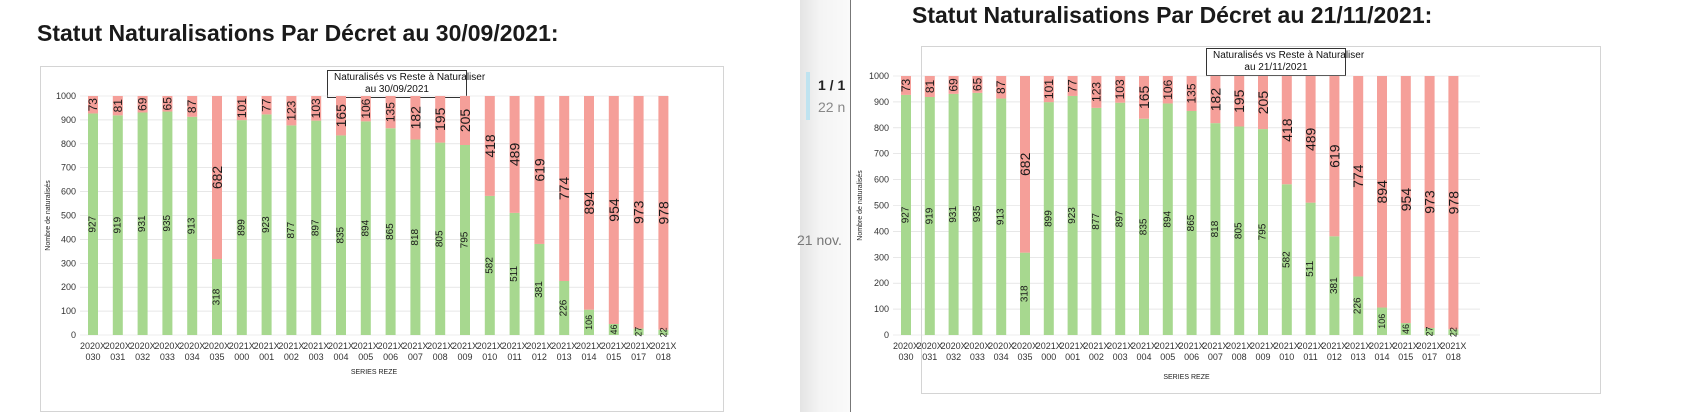 This screenshot has width=1685, height=412. I want to click on x-tick-label-number: 013, so click(1358, 357).